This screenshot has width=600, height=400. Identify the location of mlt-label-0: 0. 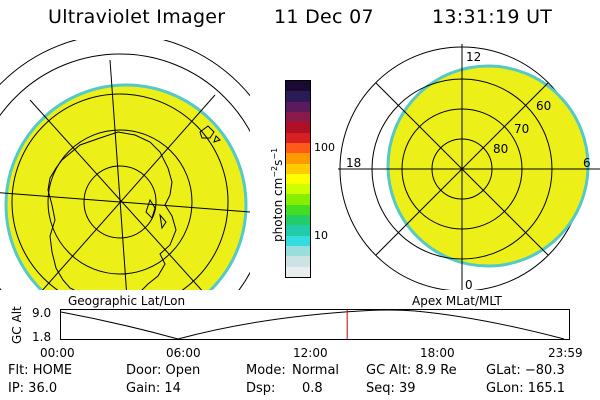
(469, 284).